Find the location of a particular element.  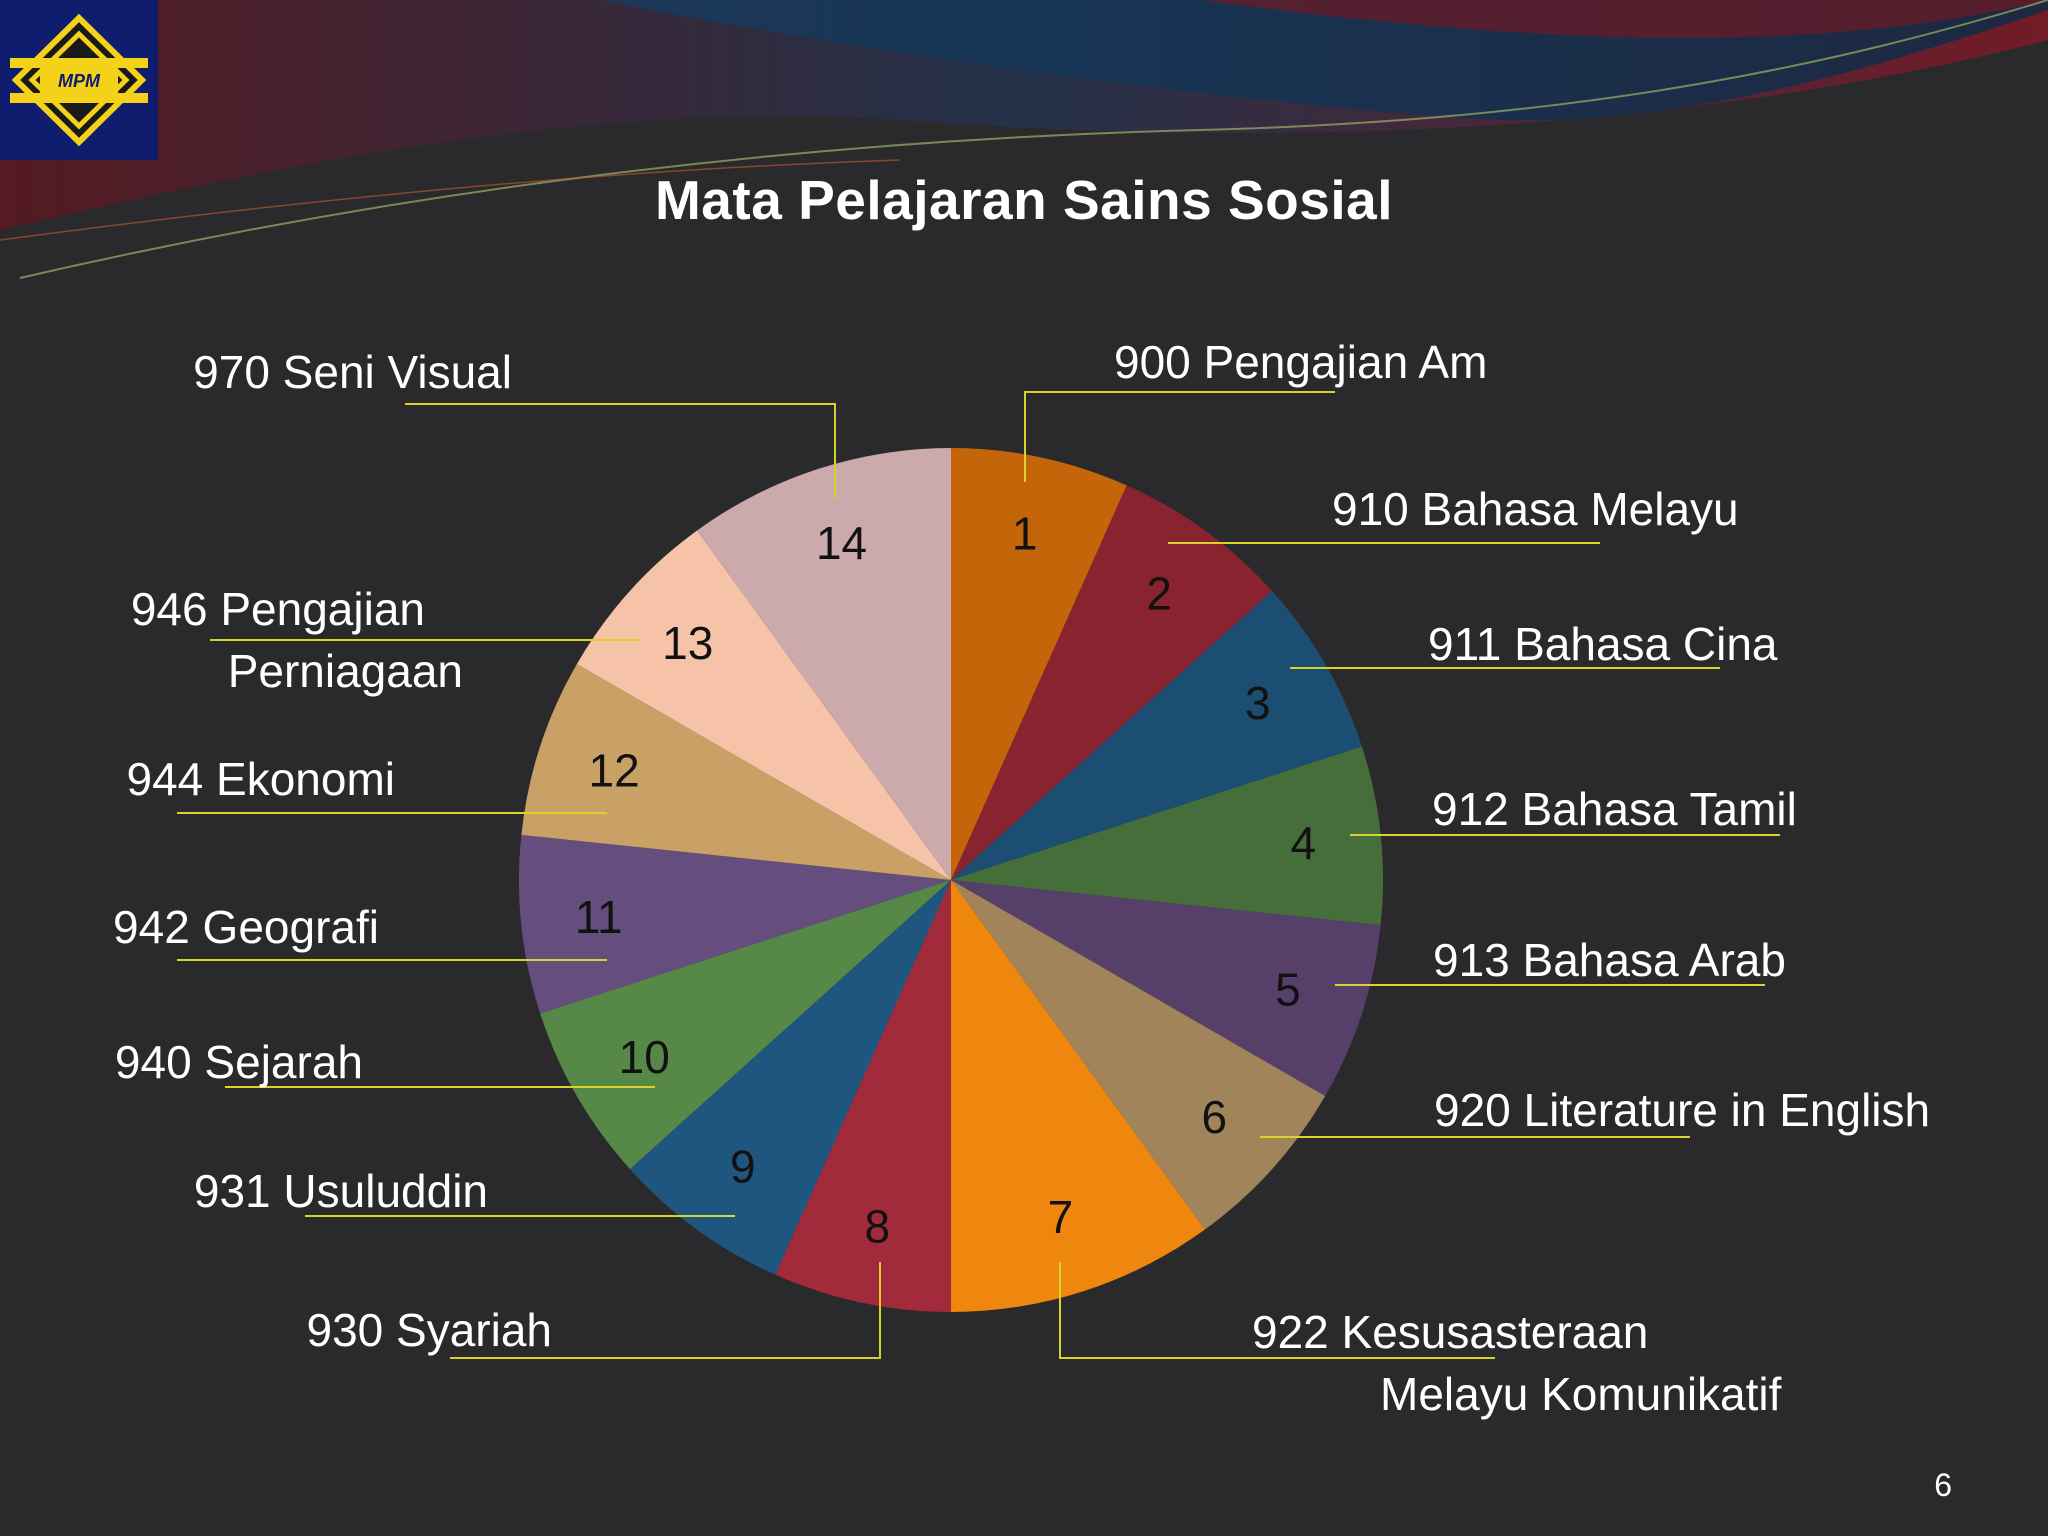

chart-title: Mata Pelajaran Sains Sosial is located at coordinates (1023, 200).